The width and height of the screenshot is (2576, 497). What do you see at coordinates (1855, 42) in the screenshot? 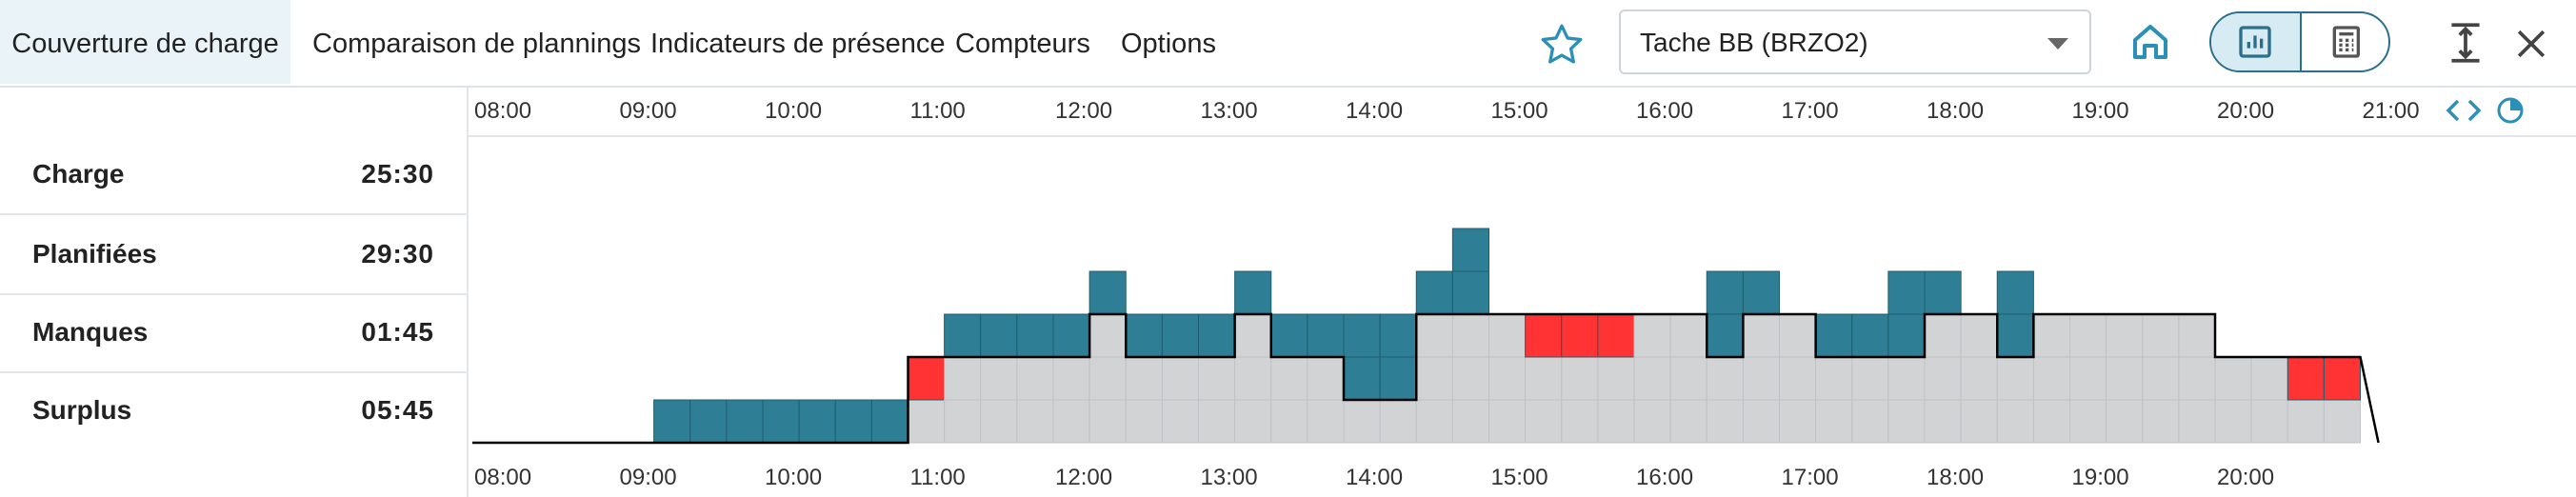
I see `task-select: Tache BB (BRZO2)` at bounding box center [1855, 42].